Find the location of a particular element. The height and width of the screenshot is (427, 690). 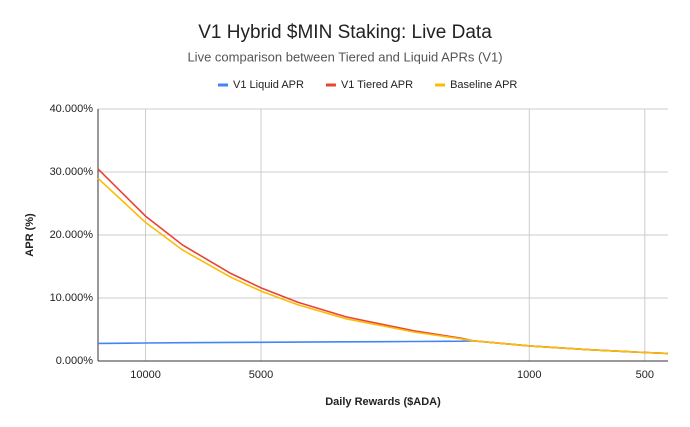

y-tick-label: 30.000% is located at coordinates (72, 172).